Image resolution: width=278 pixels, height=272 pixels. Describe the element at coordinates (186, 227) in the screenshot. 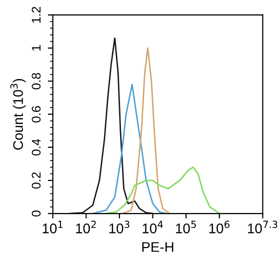

I see `x-tick-label: 10$^{5}$` at that location.